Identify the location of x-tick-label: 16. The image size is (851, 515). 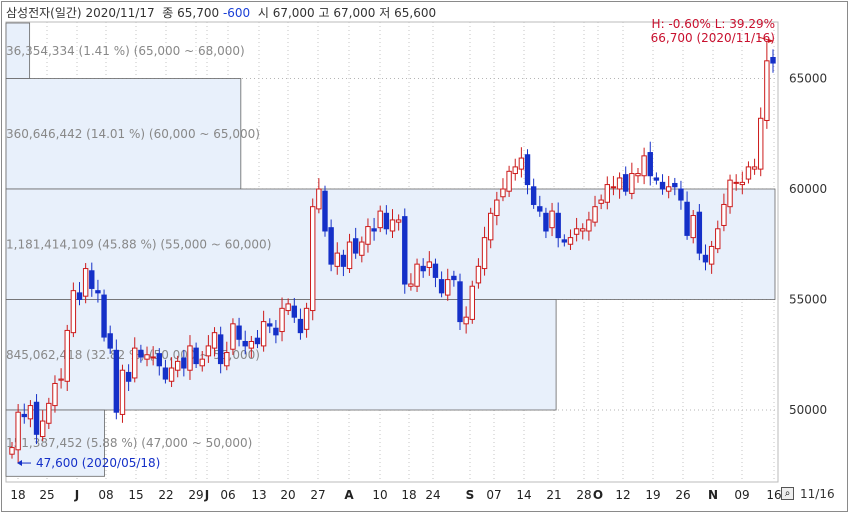
(773, 495).